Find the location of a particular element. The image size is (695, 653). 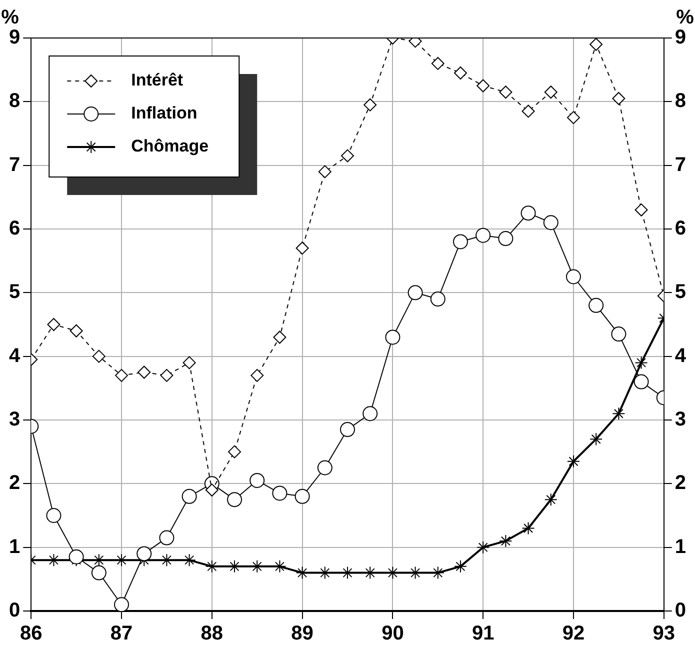

y-tick-label: 3 is located at coordinates (14, 419).